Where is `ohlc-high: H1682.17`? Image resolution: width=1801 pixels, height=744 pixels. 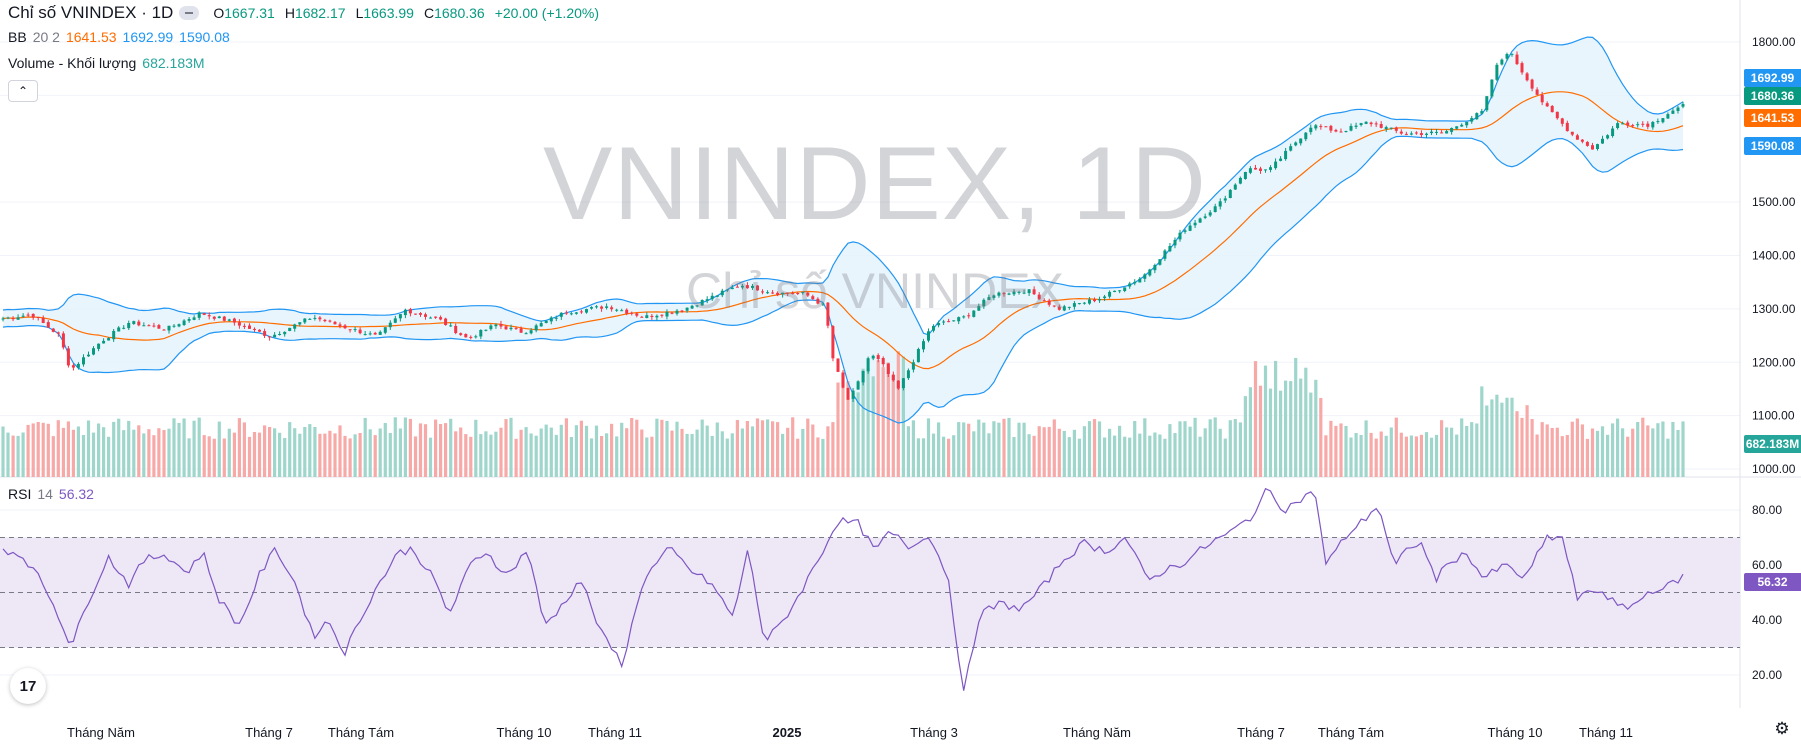
ohlc-high: H1682.17 is located at coordinates (315, 13).